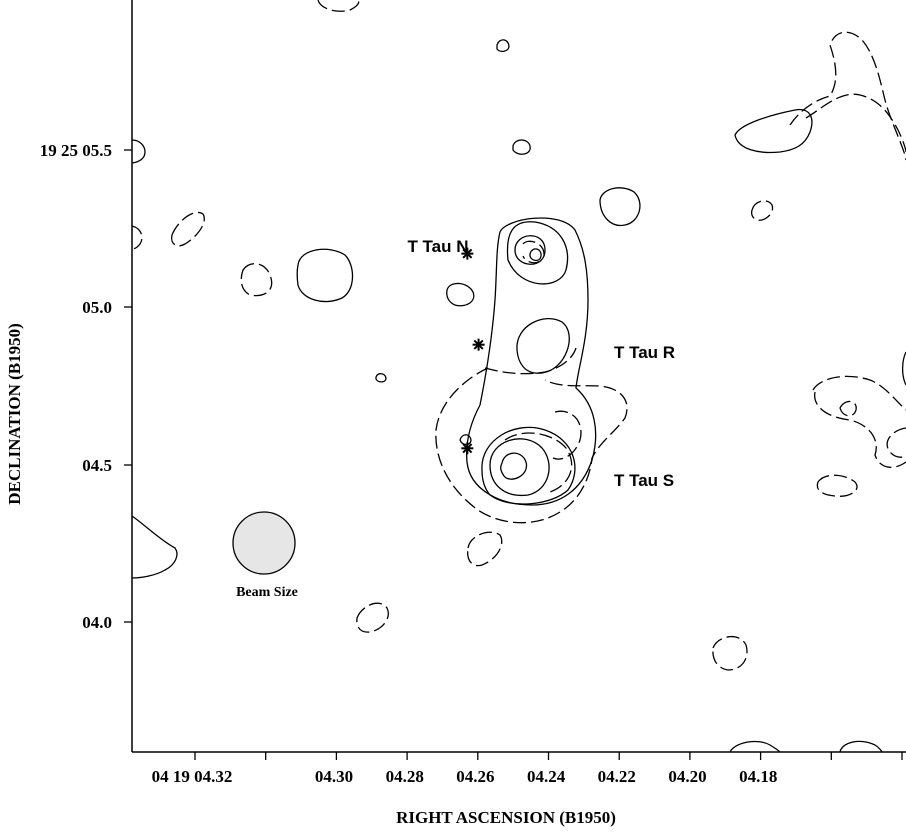 The height and width of the screenshot is (834, 906). Describe the element at coordinates (465, 440) in the screenshot. I see `contour-south-spot` at that location.